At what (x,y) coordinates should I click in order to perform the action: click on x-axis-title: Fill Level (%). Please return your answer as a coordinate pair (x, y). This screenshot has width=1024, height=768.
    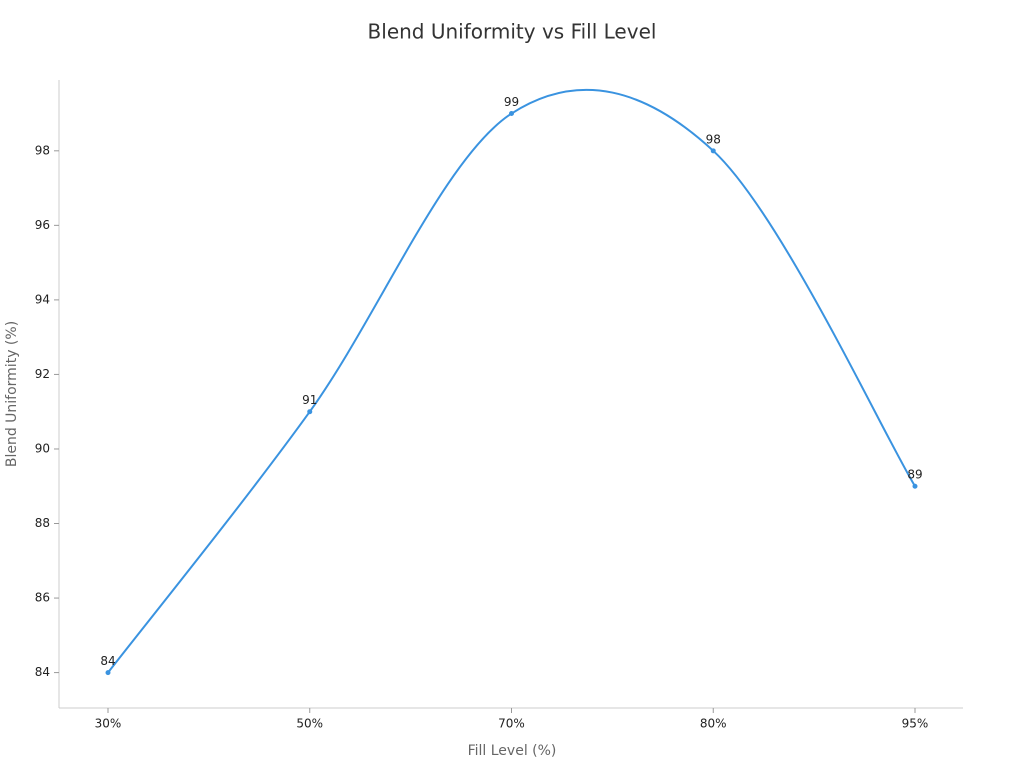
    Looking at the image, I should click on (512, 751).